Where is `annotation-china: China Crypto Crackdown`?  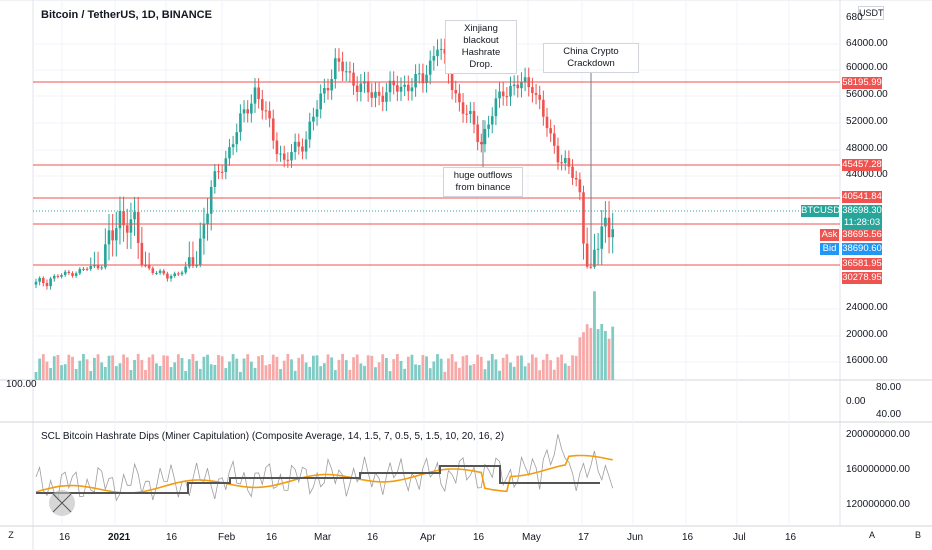 annotation-china: China Crypto Crackdown is located at coordinates (591, 58).